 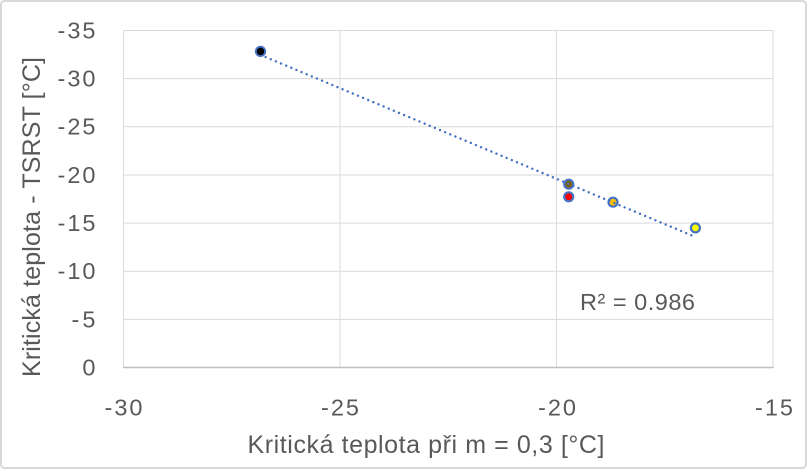 What do you see at coordinates (88, 368) in the screenshot?
I see `svg-text: 0` at bounding box center [88, 368].